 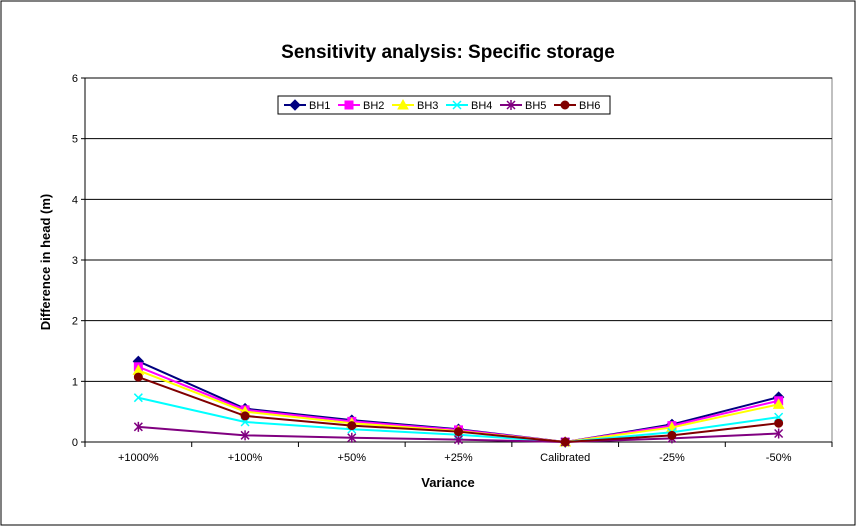 I want to click on legend-label: BH6, so click(x=589, y=106).